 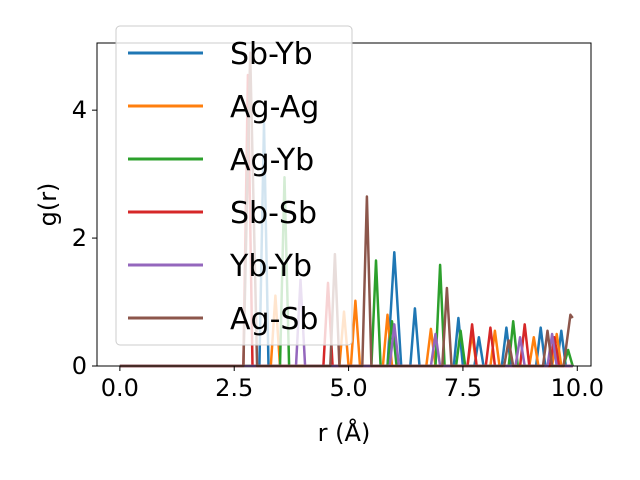 What do you see at coordinates (79, 238) in the screenshot?
I see `y-tick-label: 2` at bounding box center [79, 238].